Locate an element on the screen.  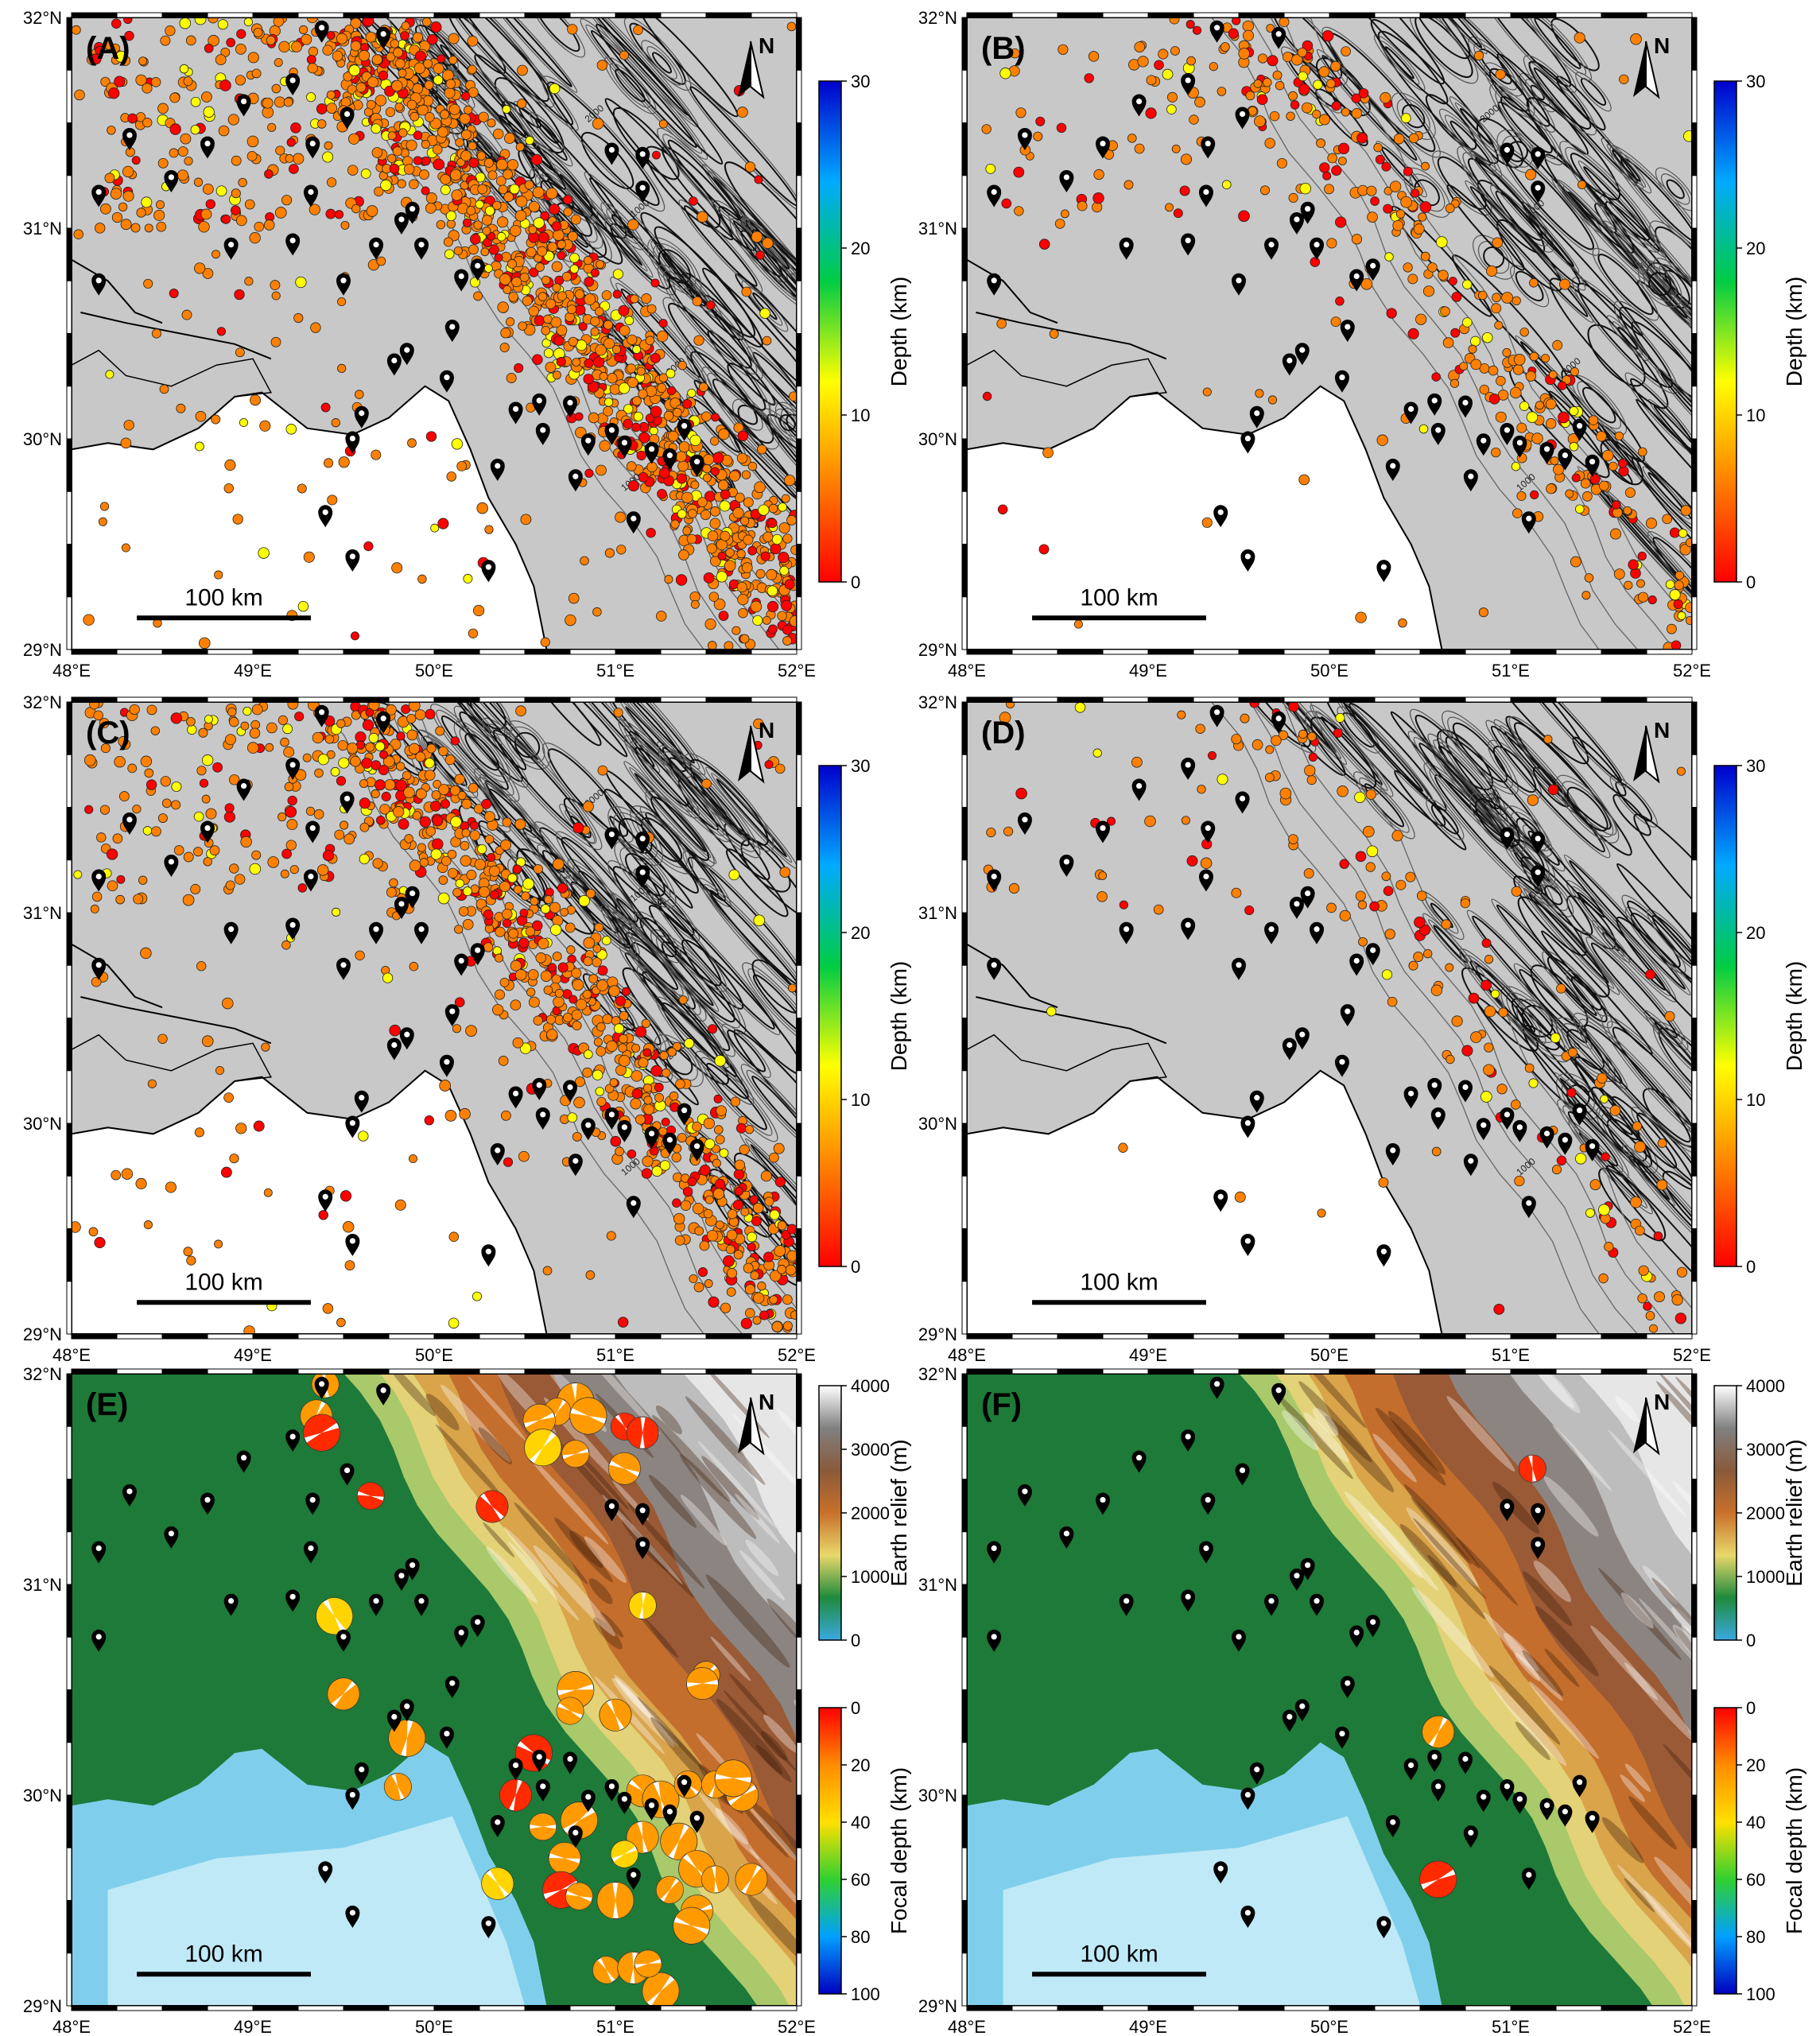
depth-colorbar-tick-label: 20 is located at coordinates (860, 933).